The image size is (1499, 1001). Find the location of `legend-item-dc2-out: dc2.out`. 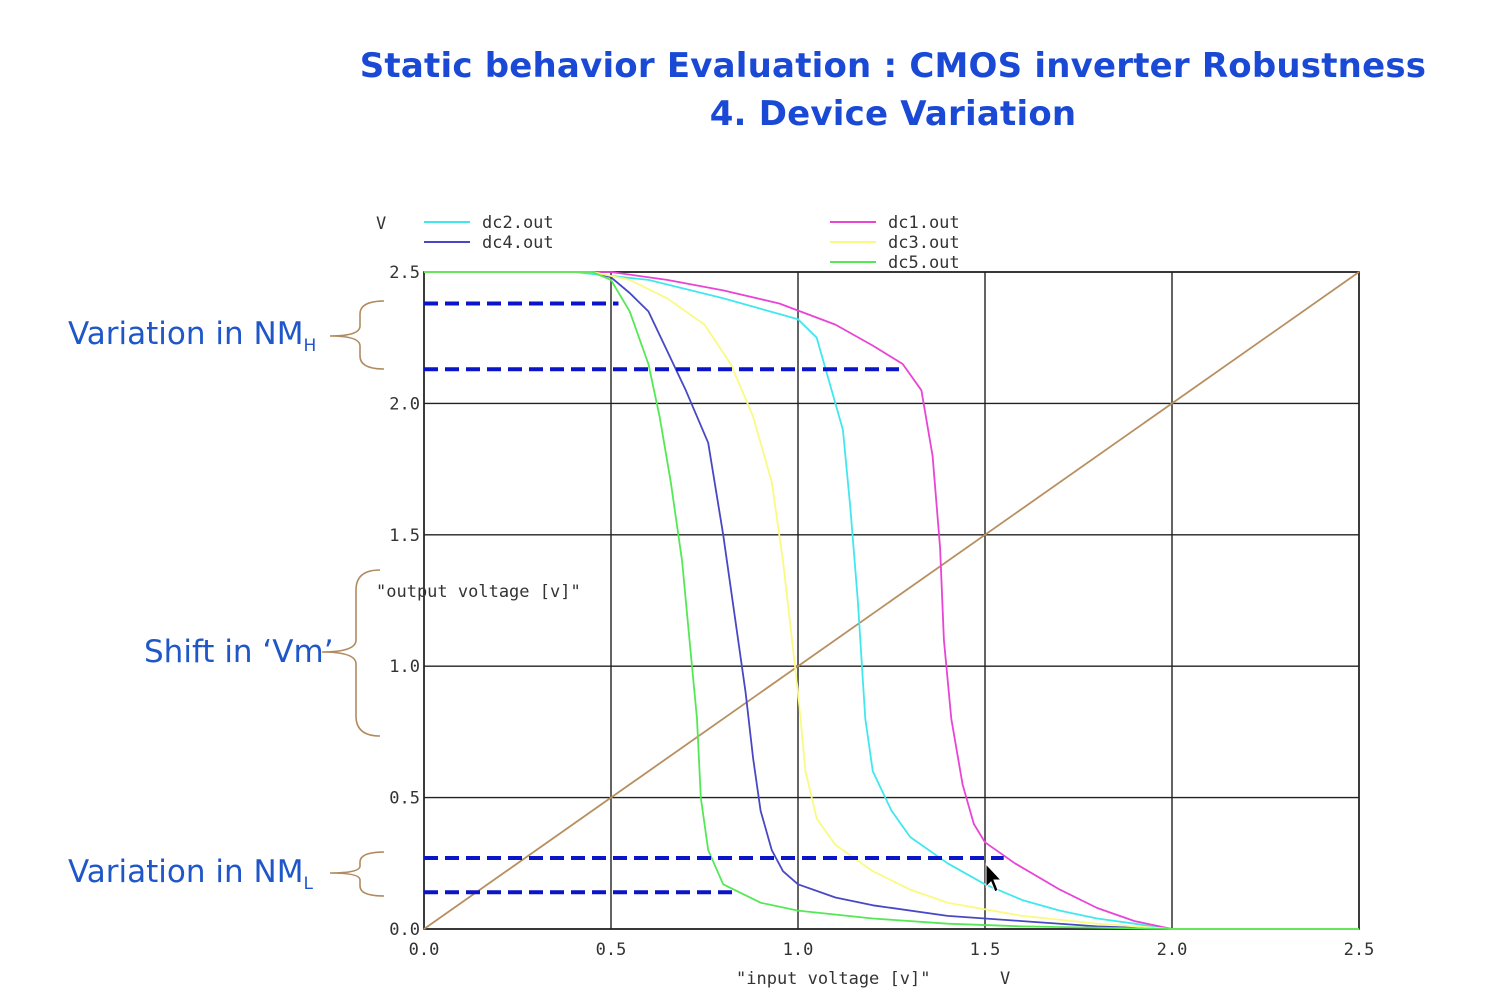

legend-item-dc2-out: dc2.out is located at coordinates (489, 223).